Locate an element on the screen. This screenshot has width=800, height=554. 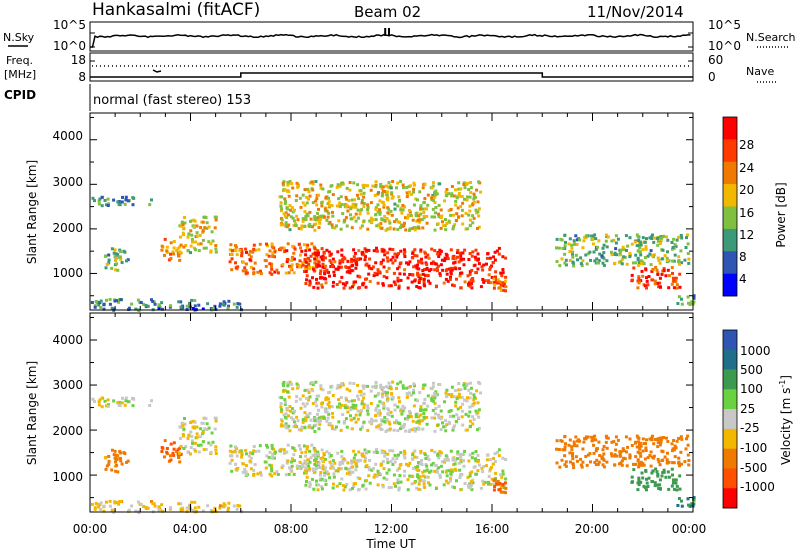
power-ytick-3000: 3000 is located at coordinates (67, 182).